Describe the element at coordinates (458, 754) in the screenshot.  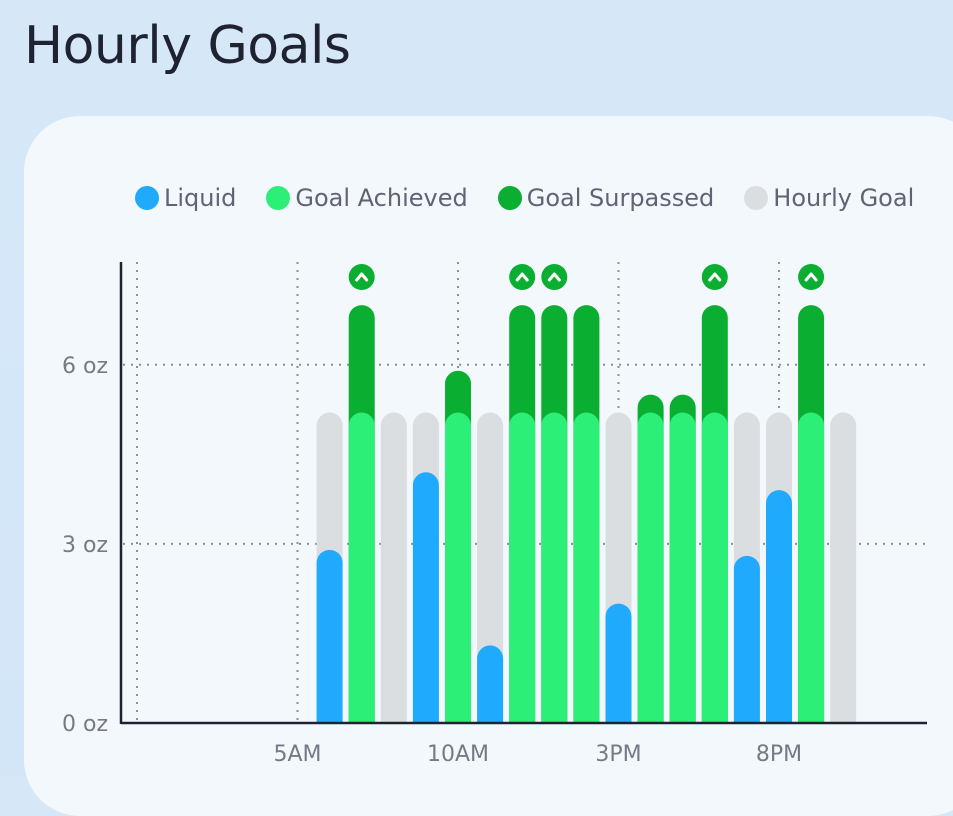
I see `x-tick-label: 10AM` at that location.